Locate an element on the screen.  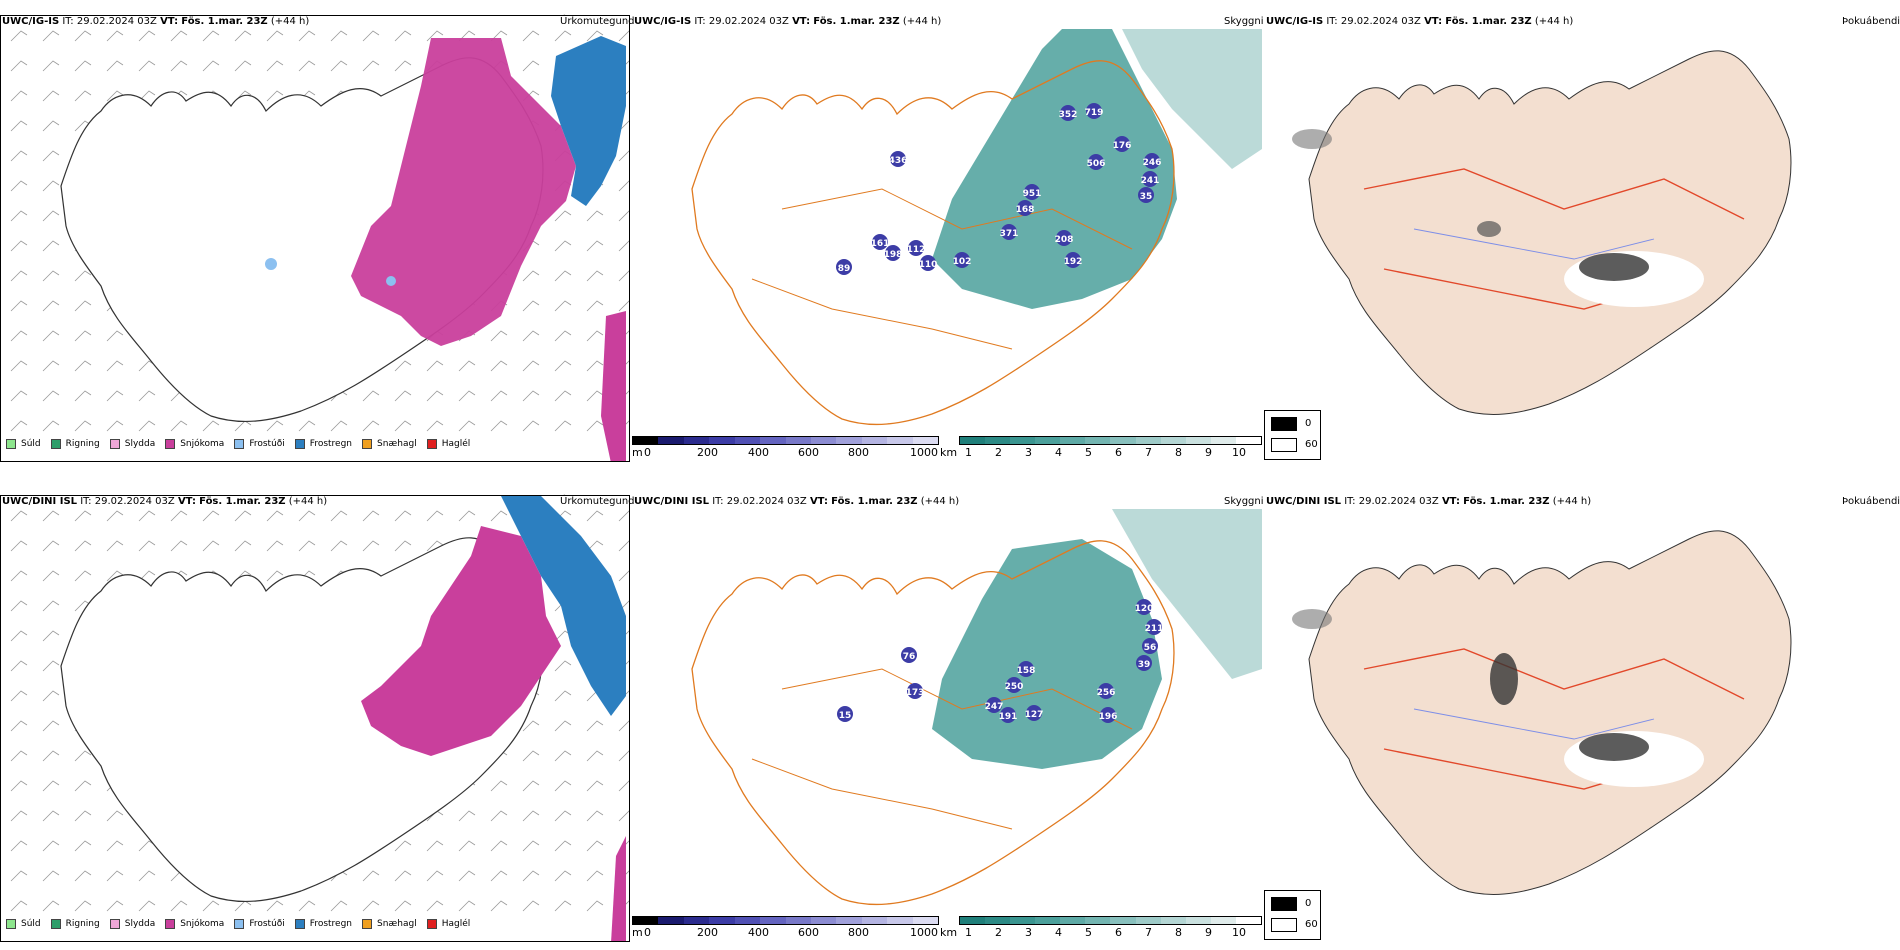
it-value: 29.02.2024 03Z is located at coordinates (748, 21).